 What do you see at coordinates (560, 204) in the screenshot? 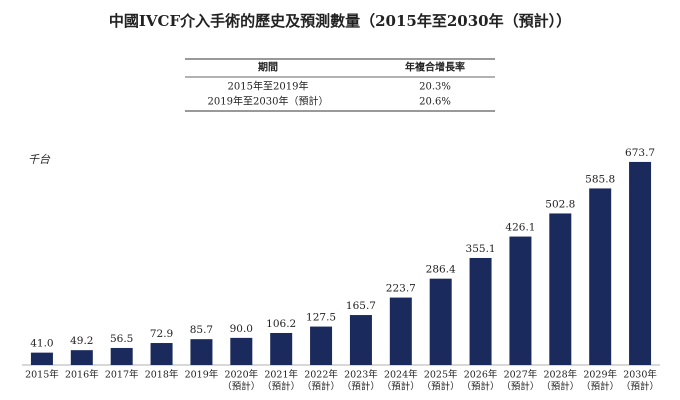
I see `value-label: 502.8` at bounding box center [560, 204].